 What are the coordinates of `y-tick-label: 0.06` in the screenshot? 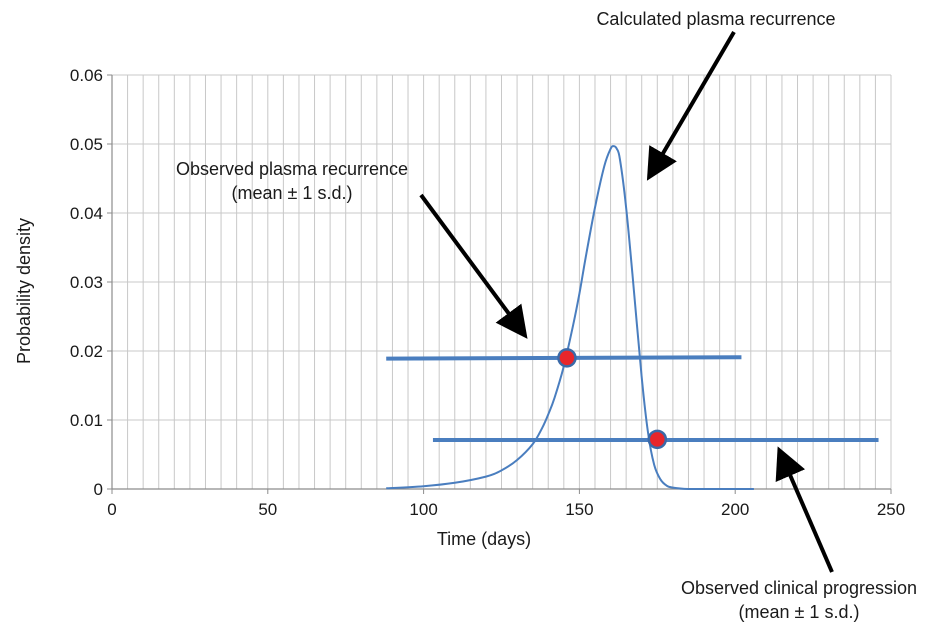 It's located at (86, 75).